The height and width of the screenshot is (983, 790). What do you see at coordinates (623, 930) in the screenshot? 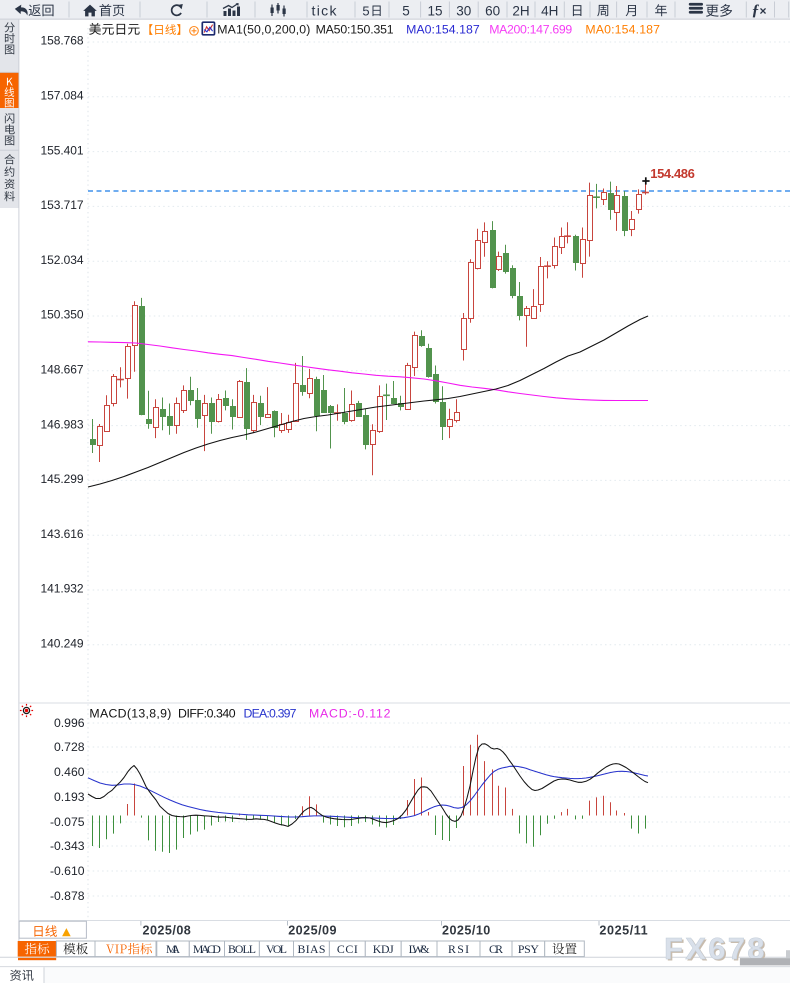
I see `svg-text: 2025/11` at bounding box center [623, 930].